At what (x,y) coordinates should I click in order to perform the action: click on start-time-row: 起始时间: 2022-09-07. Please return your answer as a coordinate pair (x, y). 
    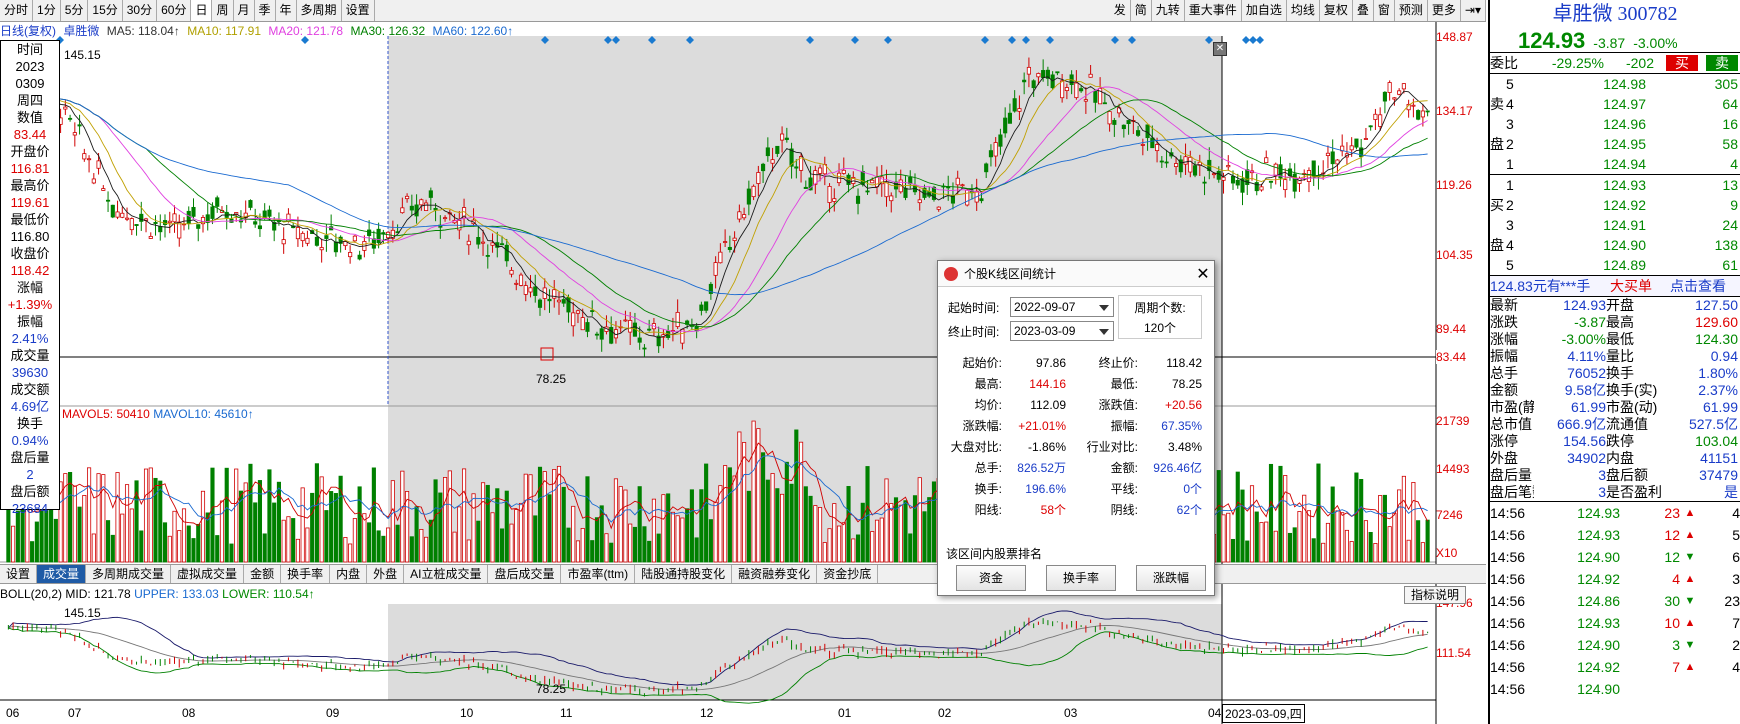
    Looking at the image, I should click on (1076, 307).